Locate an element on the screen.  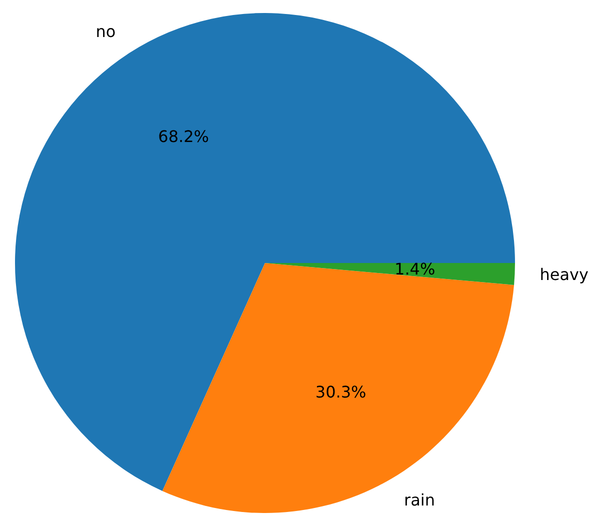
slice-label: heavy is located at coordinates (564, 274).